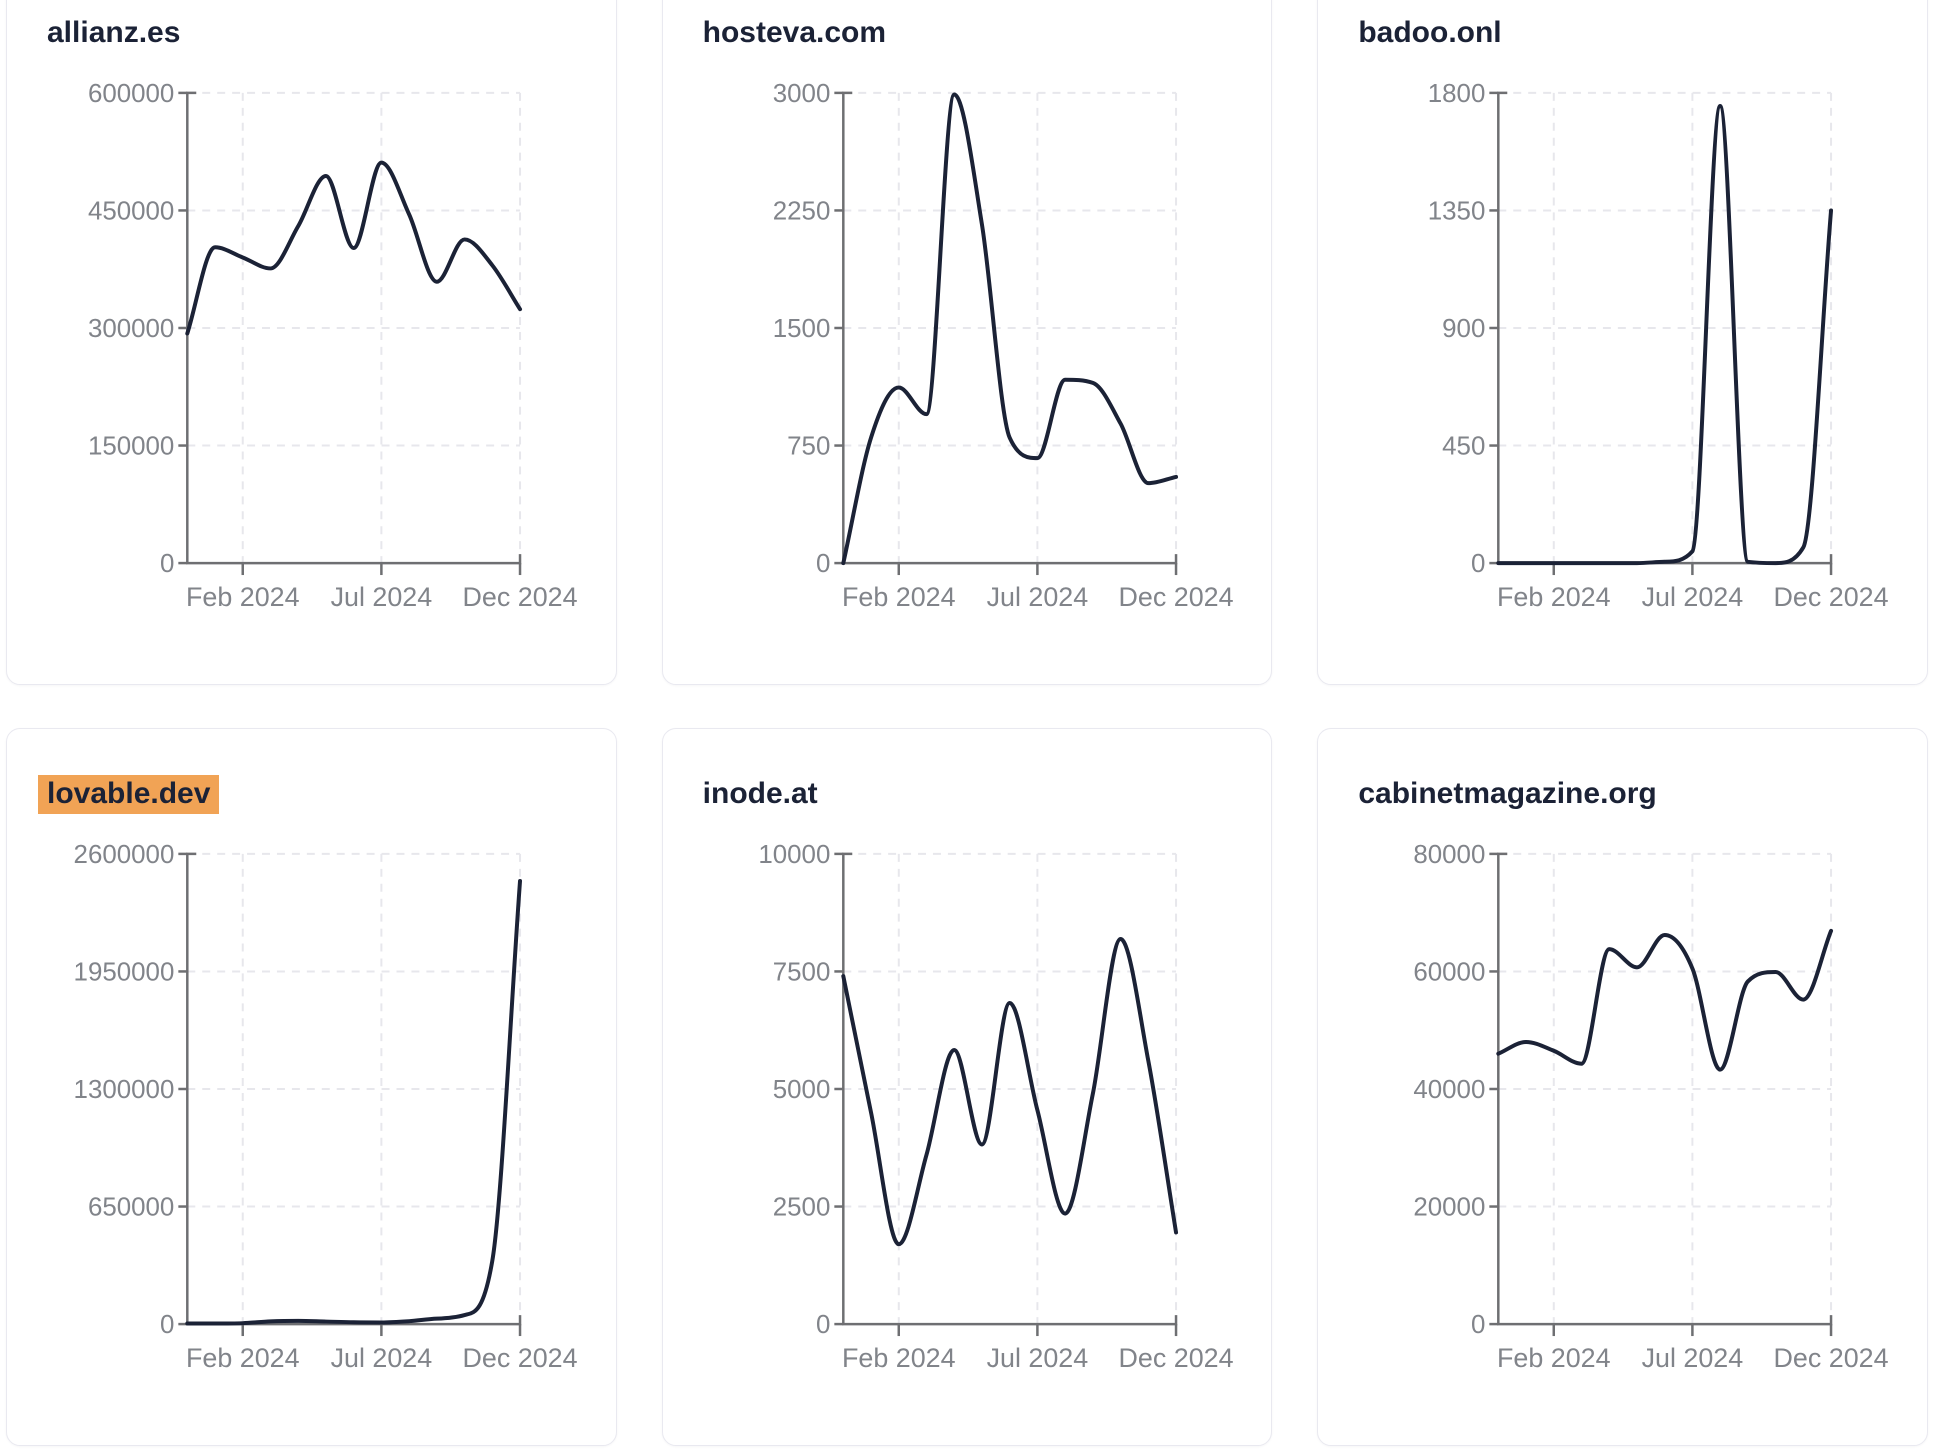  I want to click on svg-text: 2500, so click(801, 1208).